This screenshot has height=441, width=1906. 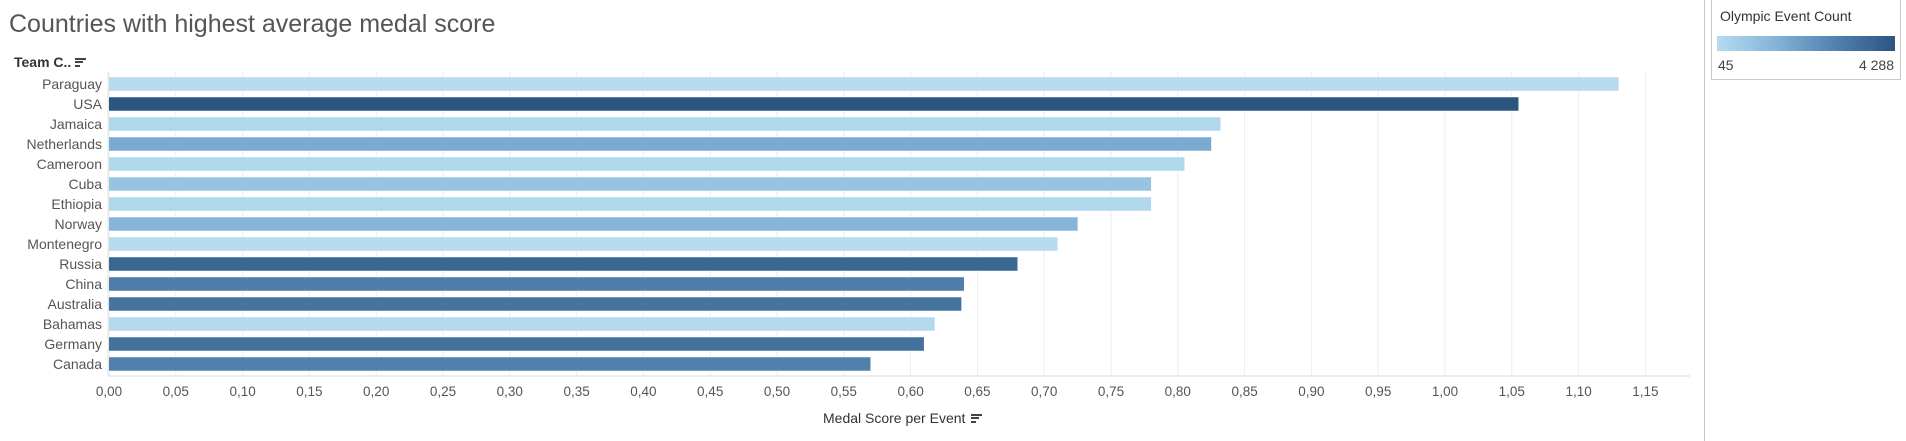 What do you see at coordinates (69, 164) in the screenshot?
I see `category-label: Cameroon` at bounding box center [69, 164].